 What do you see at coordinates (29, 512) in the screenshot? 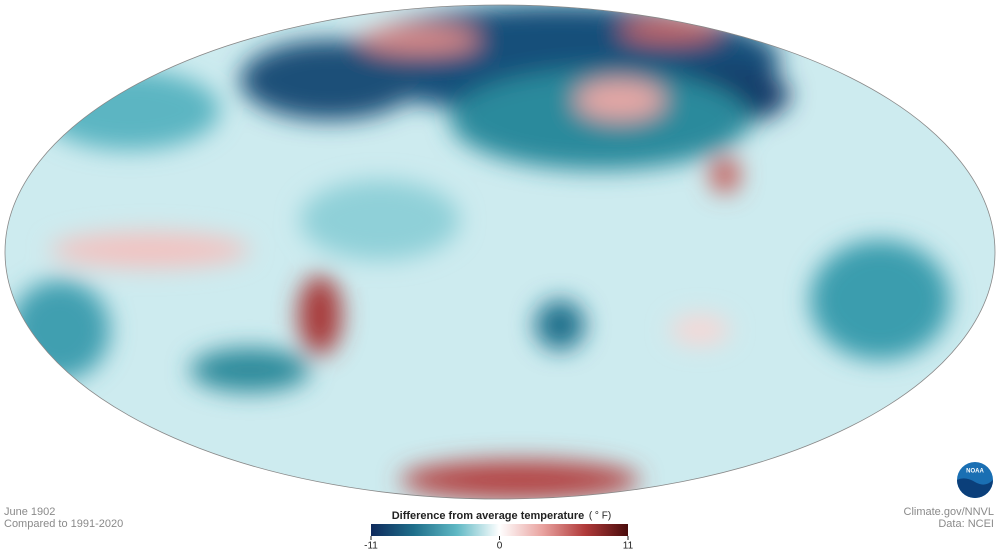
I see `date: June 1902` at bounding box center [29, 512].